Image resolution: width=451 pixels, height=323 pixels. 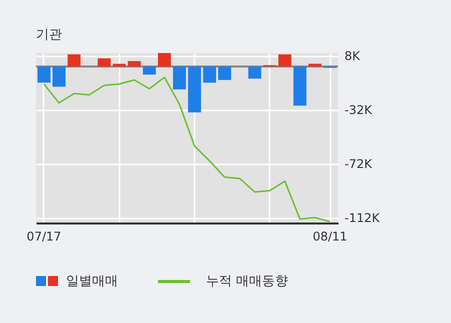 What do you see at coordinates (362, 218) in the screenshot?
I see `y-tick-label: -112K` at bounding box center [362, 218].